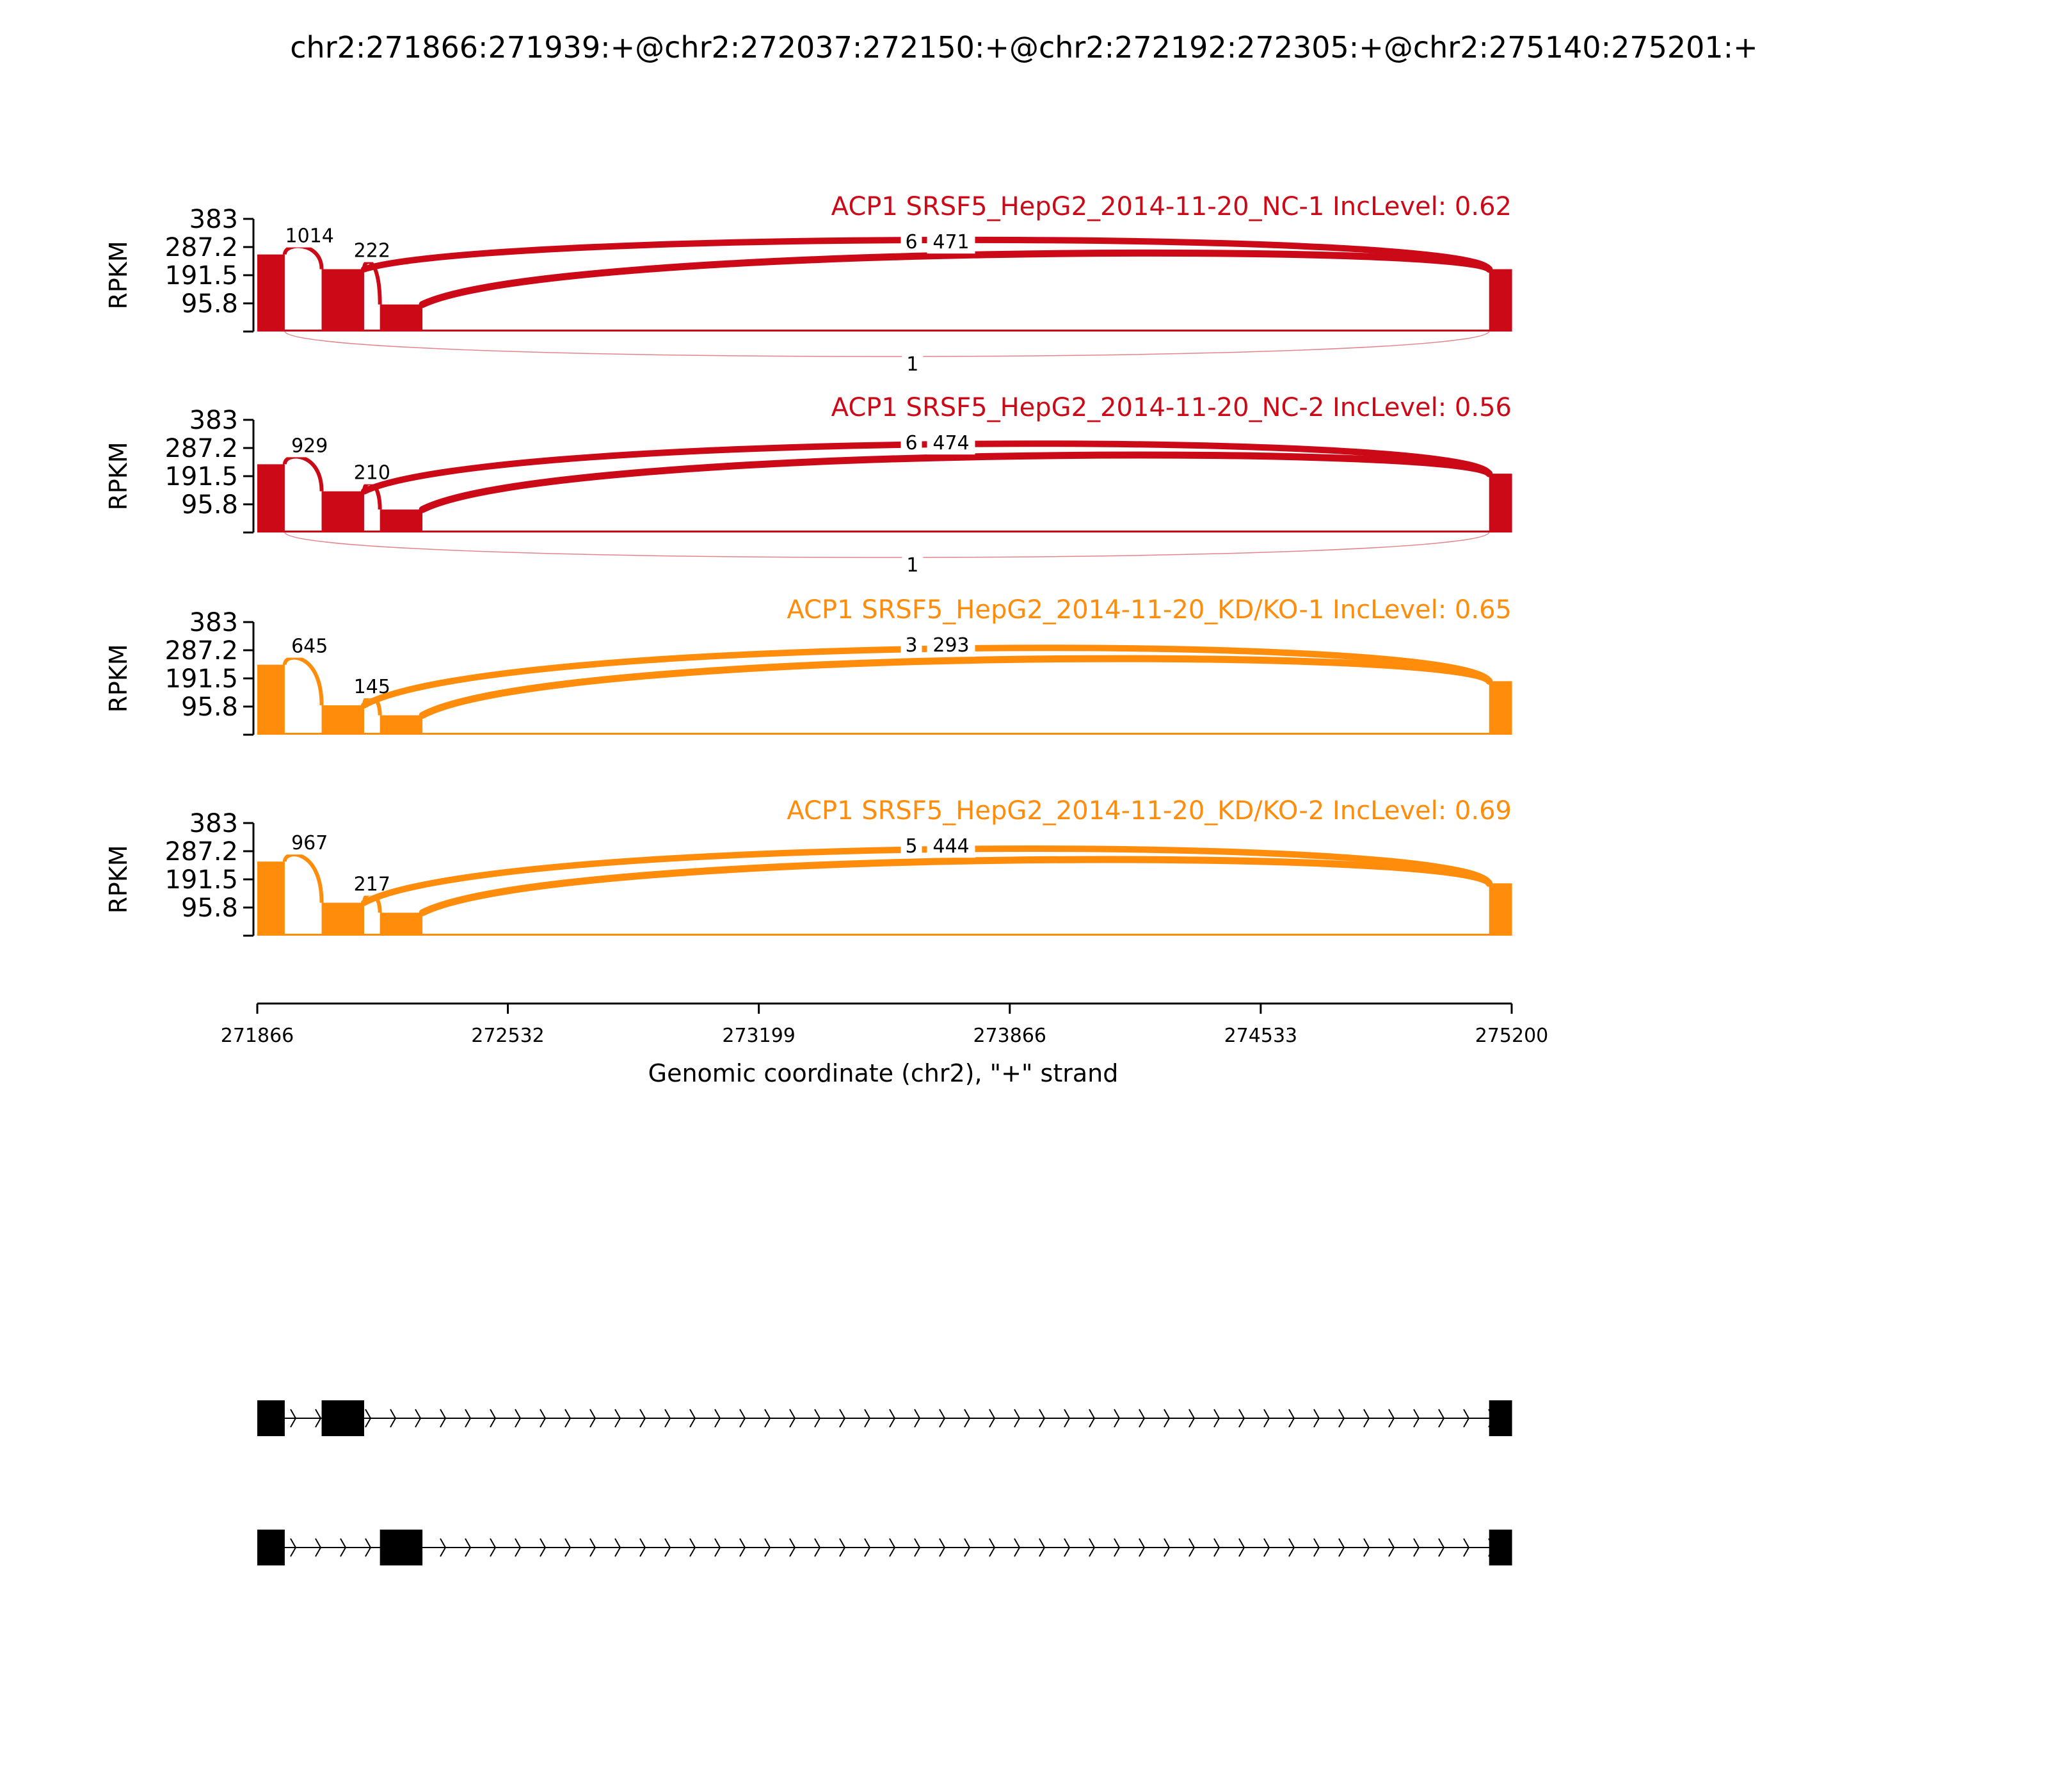 Image resolution: width=2048 pixels, height=1792 pixels. What do you see at coordinates (309, 647) in the screenshot?
I see `junction-count-label: 645` at bounding box center [309, 647].